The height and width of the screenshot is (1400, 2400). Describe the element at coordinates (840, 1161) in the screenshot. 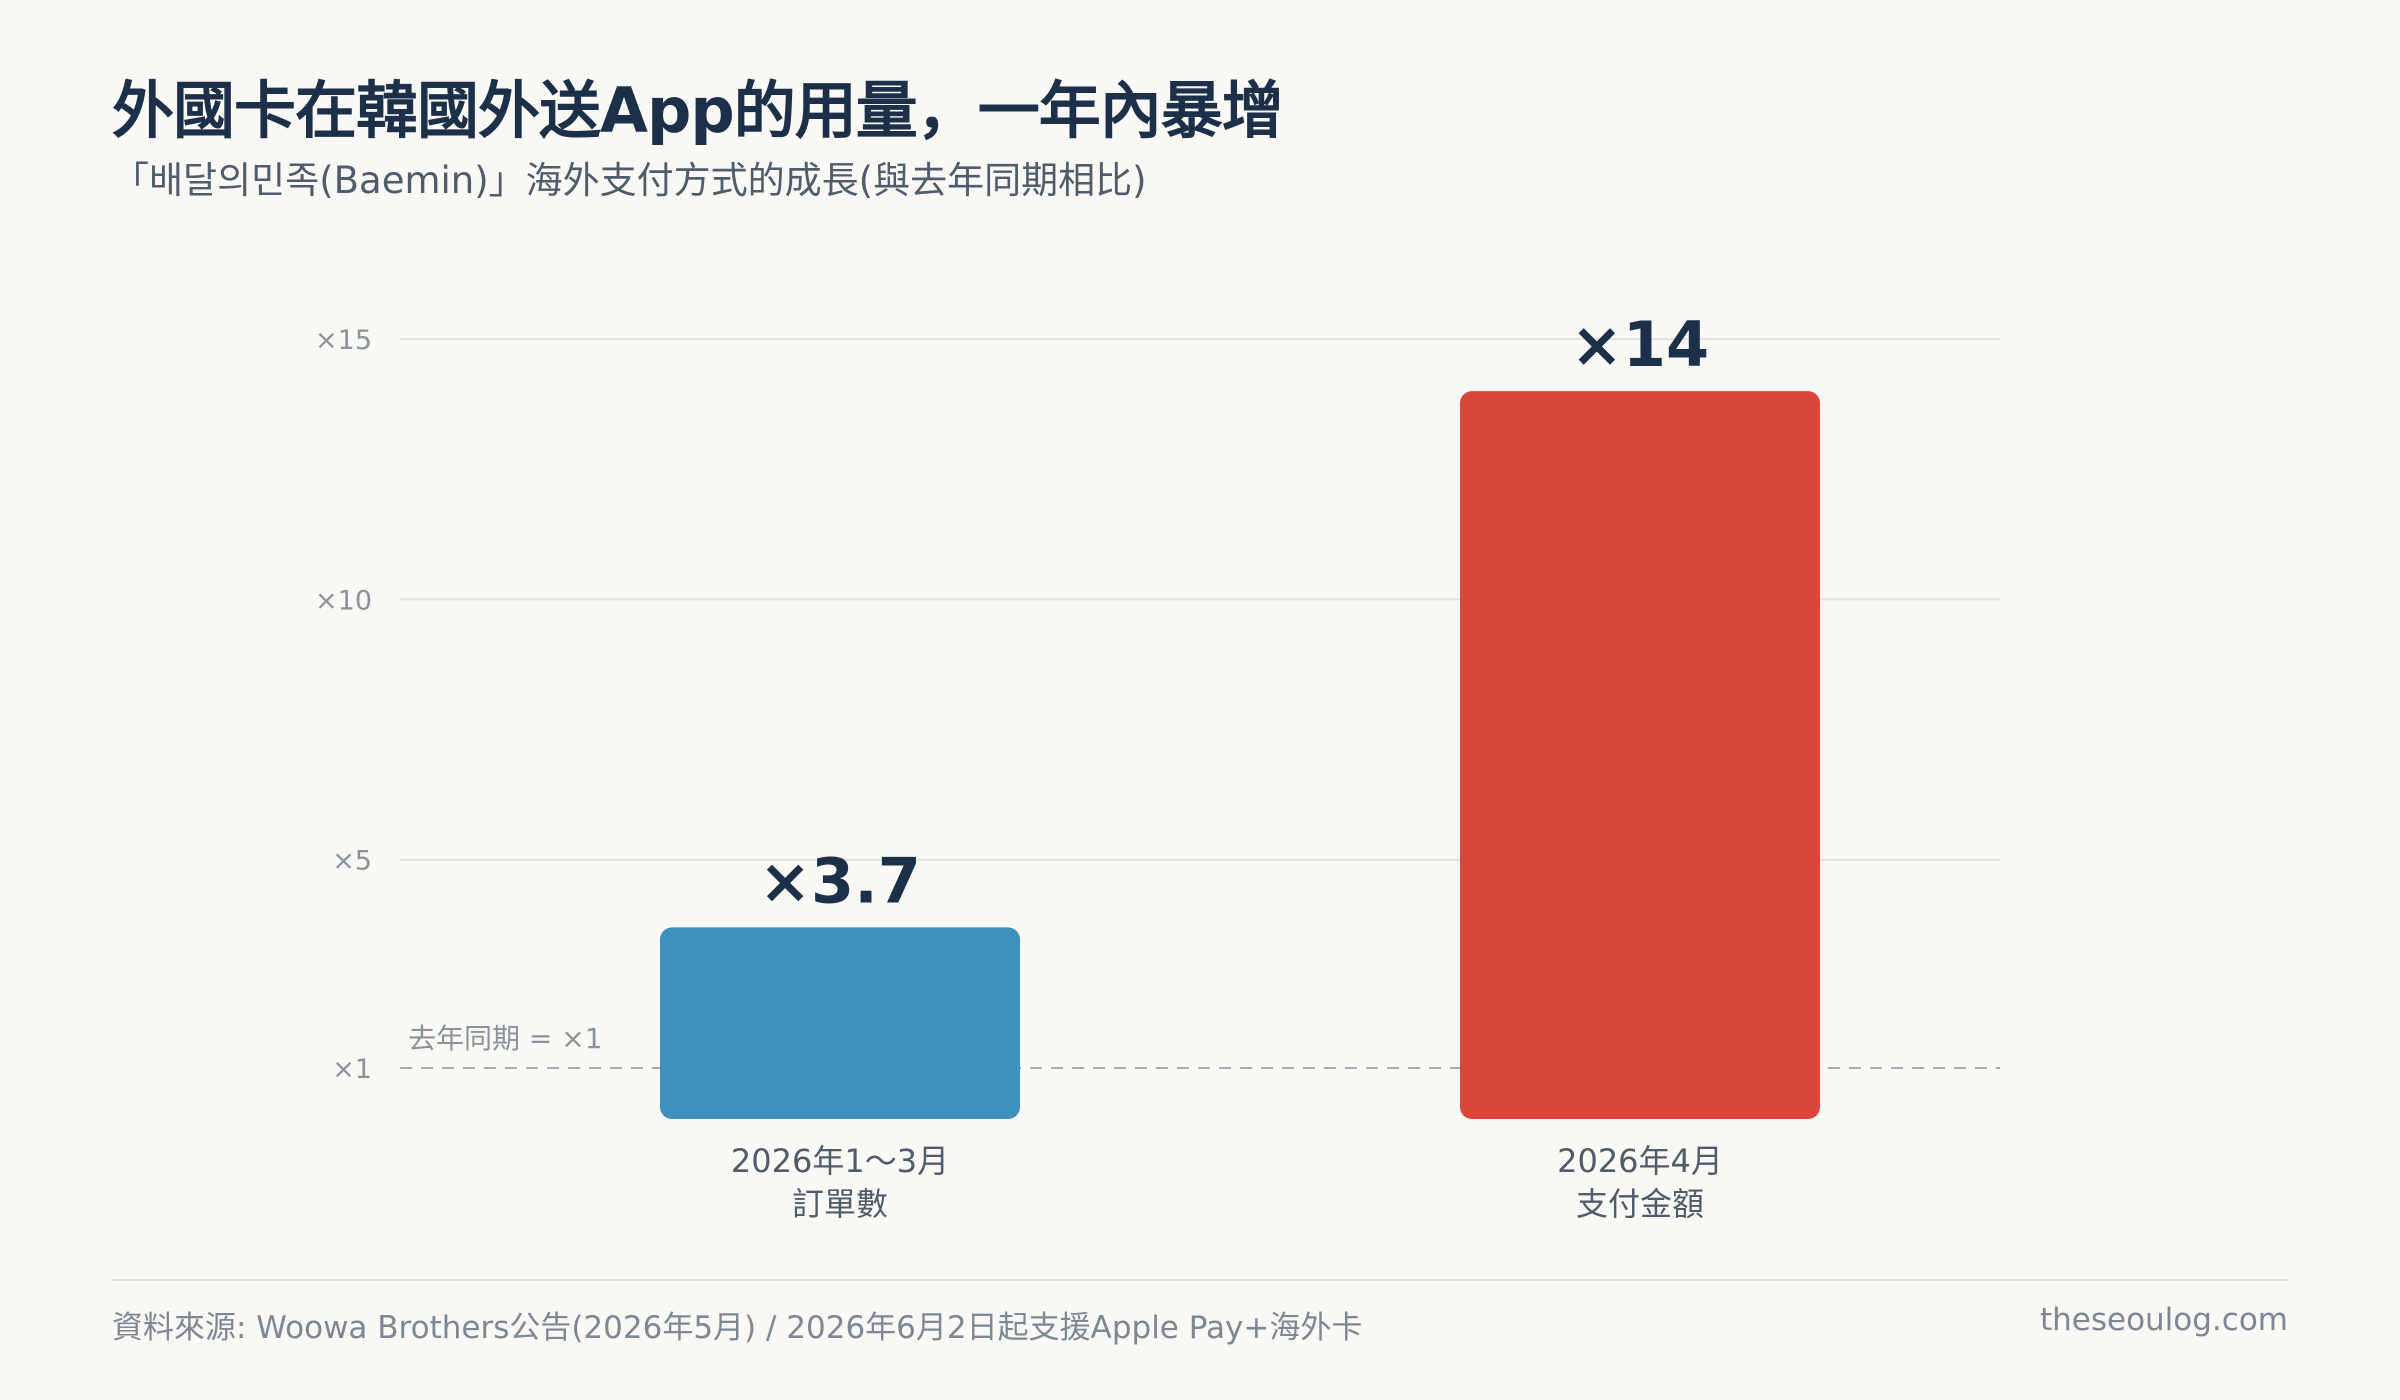

I see `x-category-label: 2026年1〜3月` at that location.